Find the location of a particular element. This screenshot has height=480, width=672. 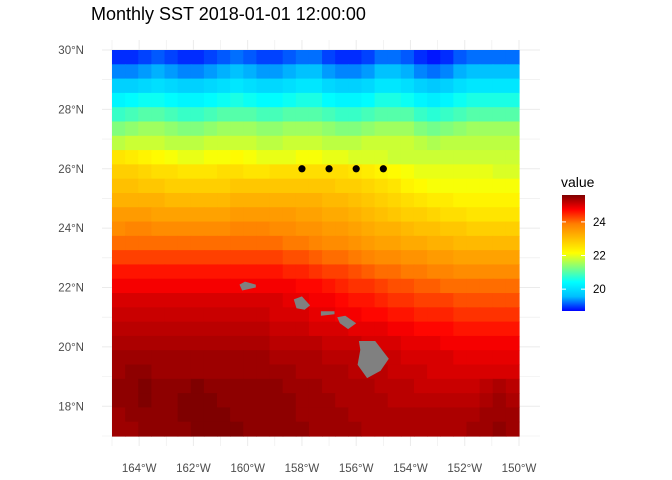

y-tick-label: 28°N is located at coordinates (71, 110).